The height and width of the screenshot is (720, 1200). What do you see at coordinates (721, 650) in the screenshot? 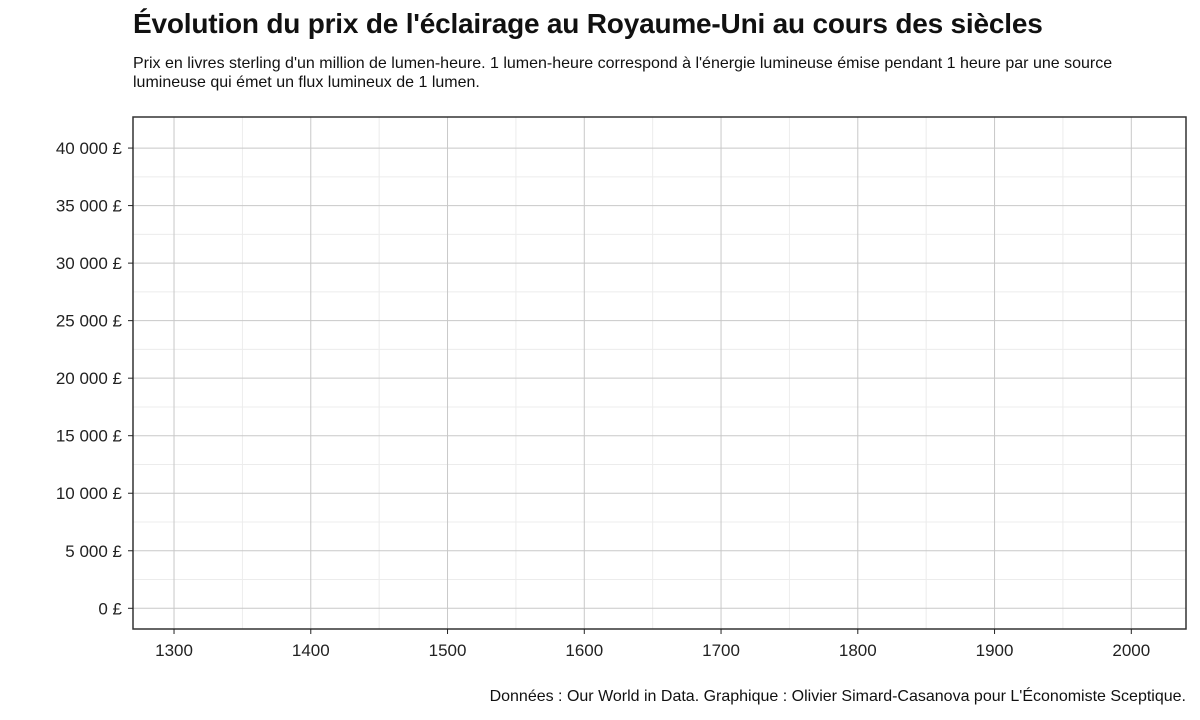
I see `x-tick-label: 1700` at bounding box center [721, 650].